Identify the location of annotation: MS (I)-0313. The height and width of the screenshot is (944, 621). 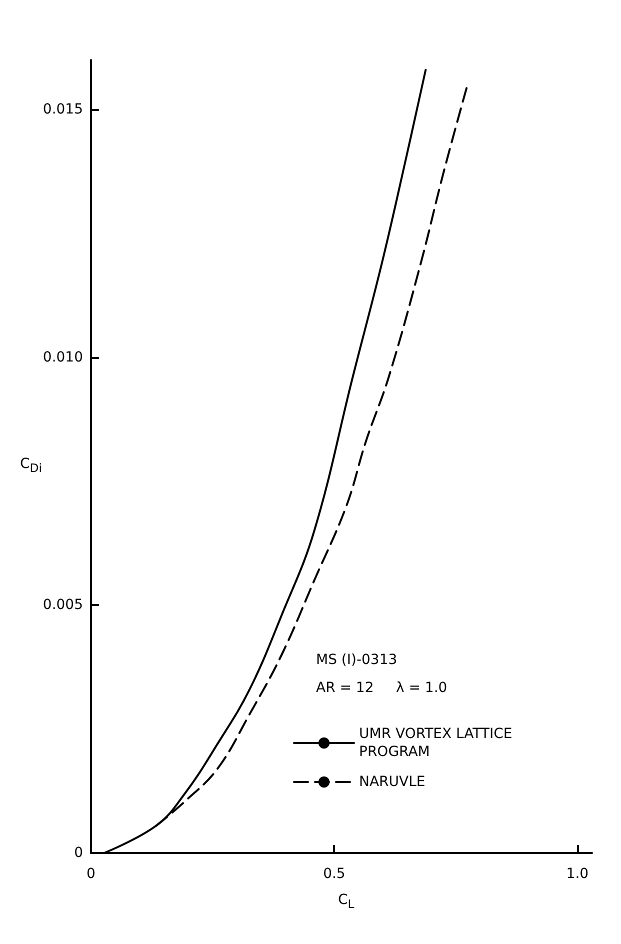
(357, 660).